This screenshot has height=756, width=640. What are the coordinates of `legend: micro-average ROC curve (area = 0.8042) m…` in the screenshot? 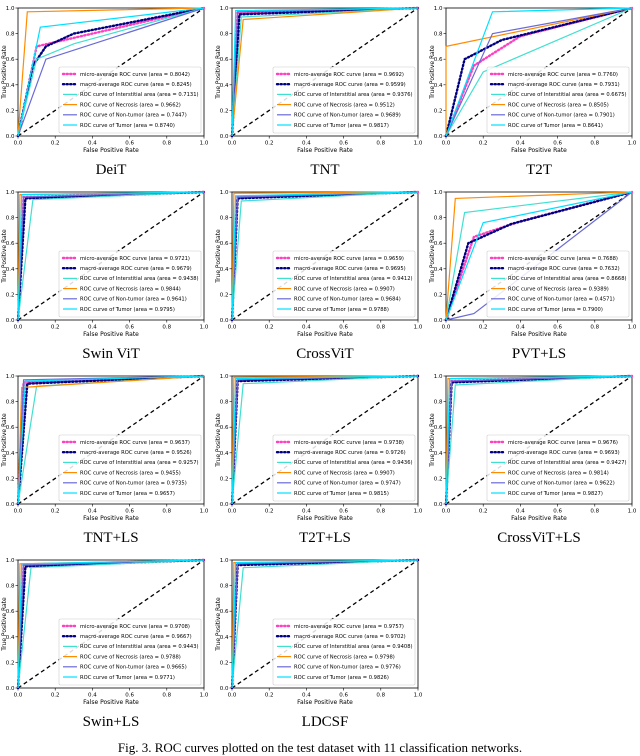 It's located at (130, 100).